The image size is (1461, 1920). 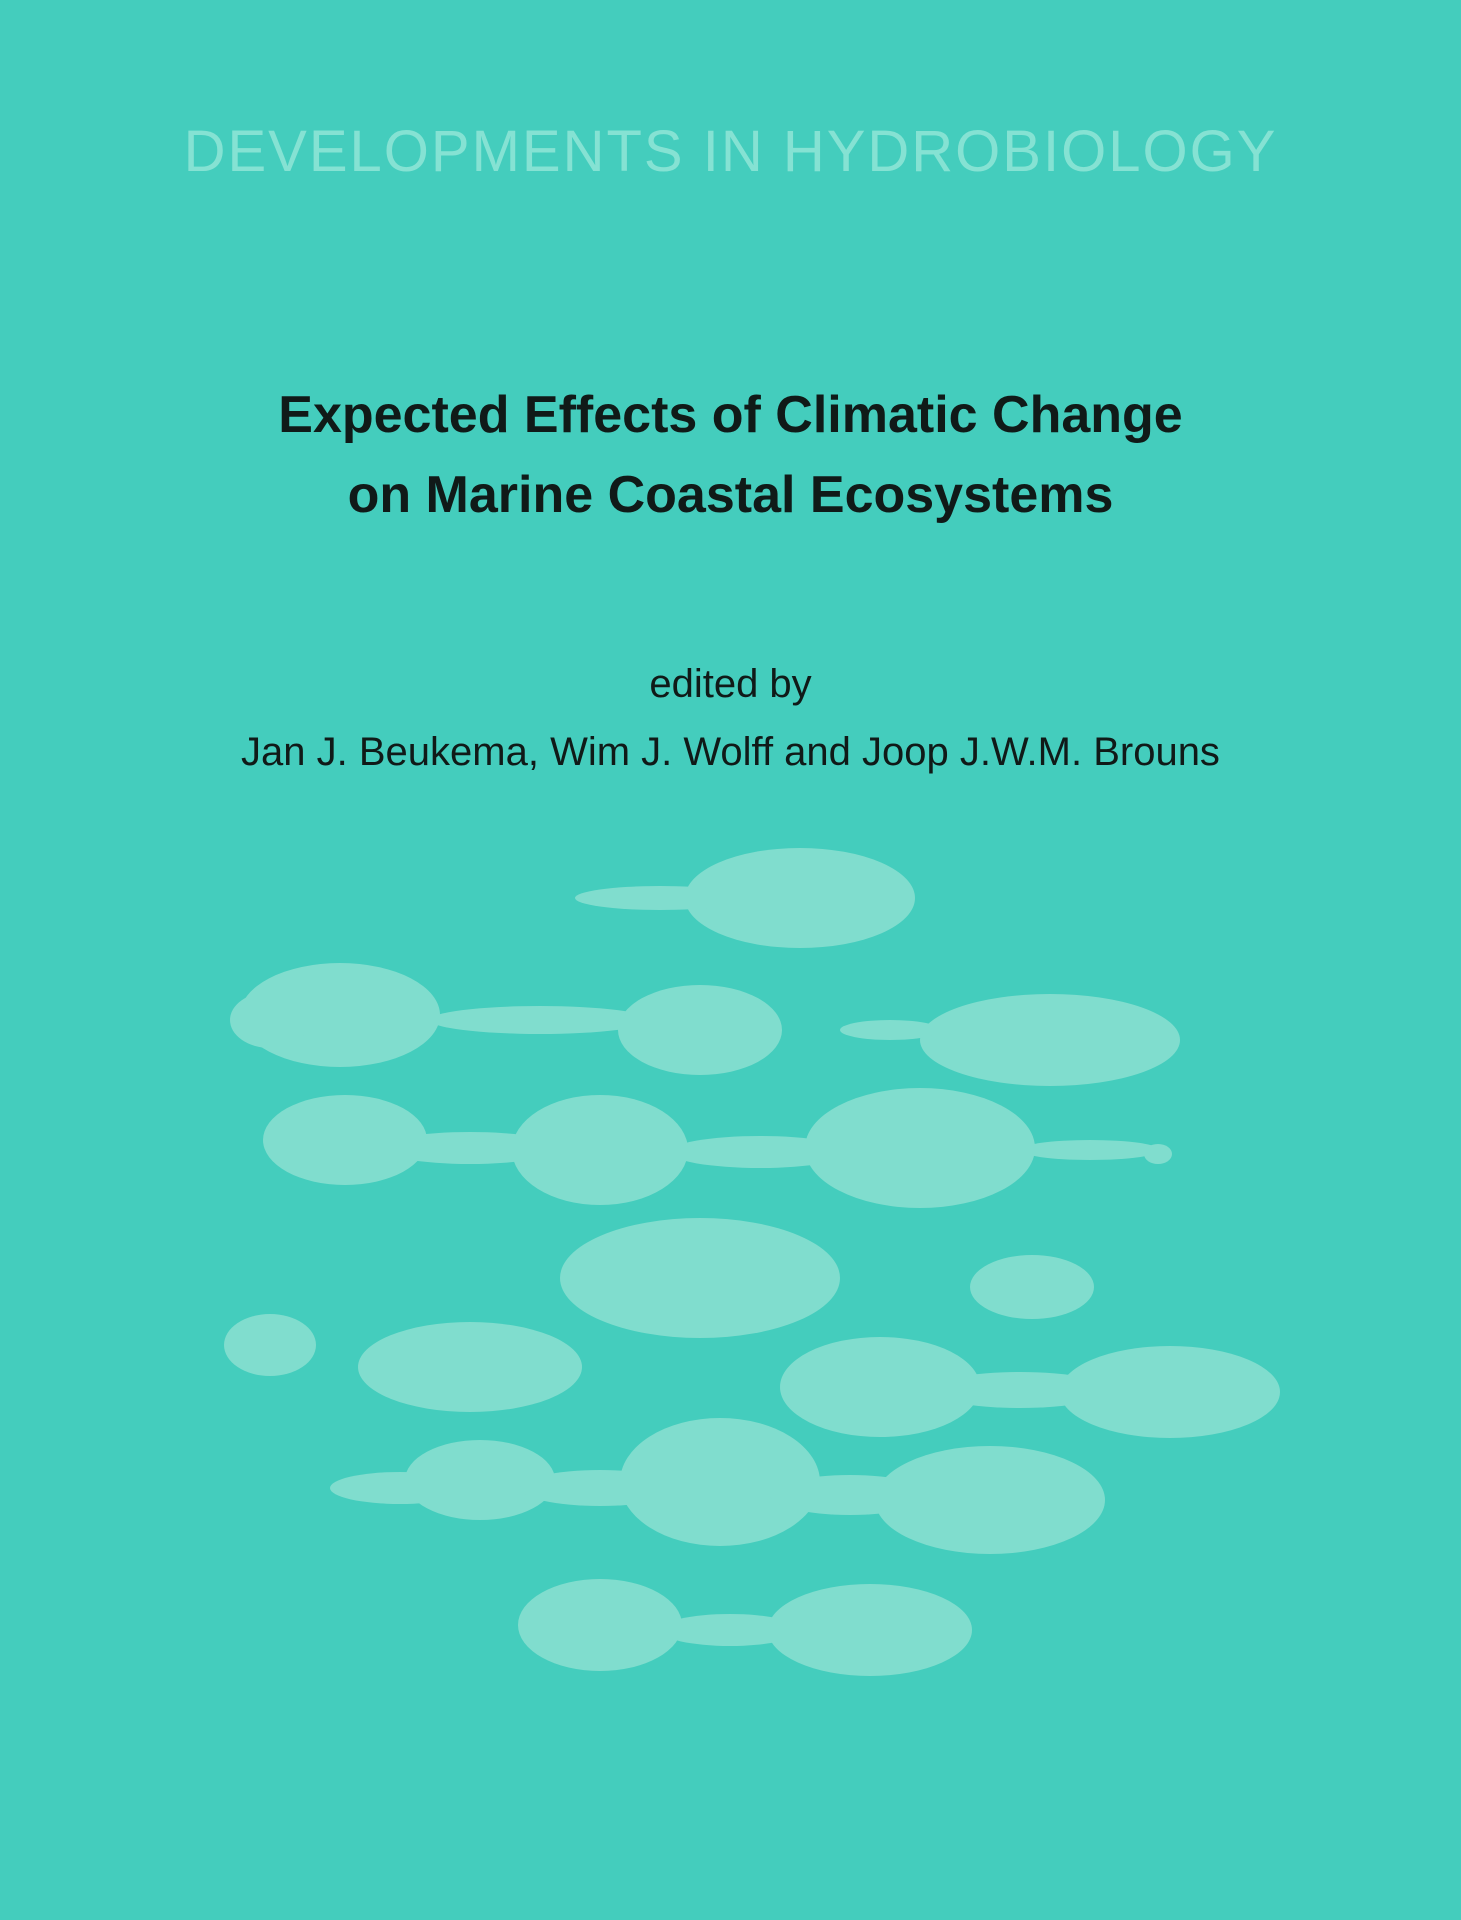 I want to click on series-title: DEVELOPMENTS IN HYDROBIOLOGY, so click(x=730, y=151).